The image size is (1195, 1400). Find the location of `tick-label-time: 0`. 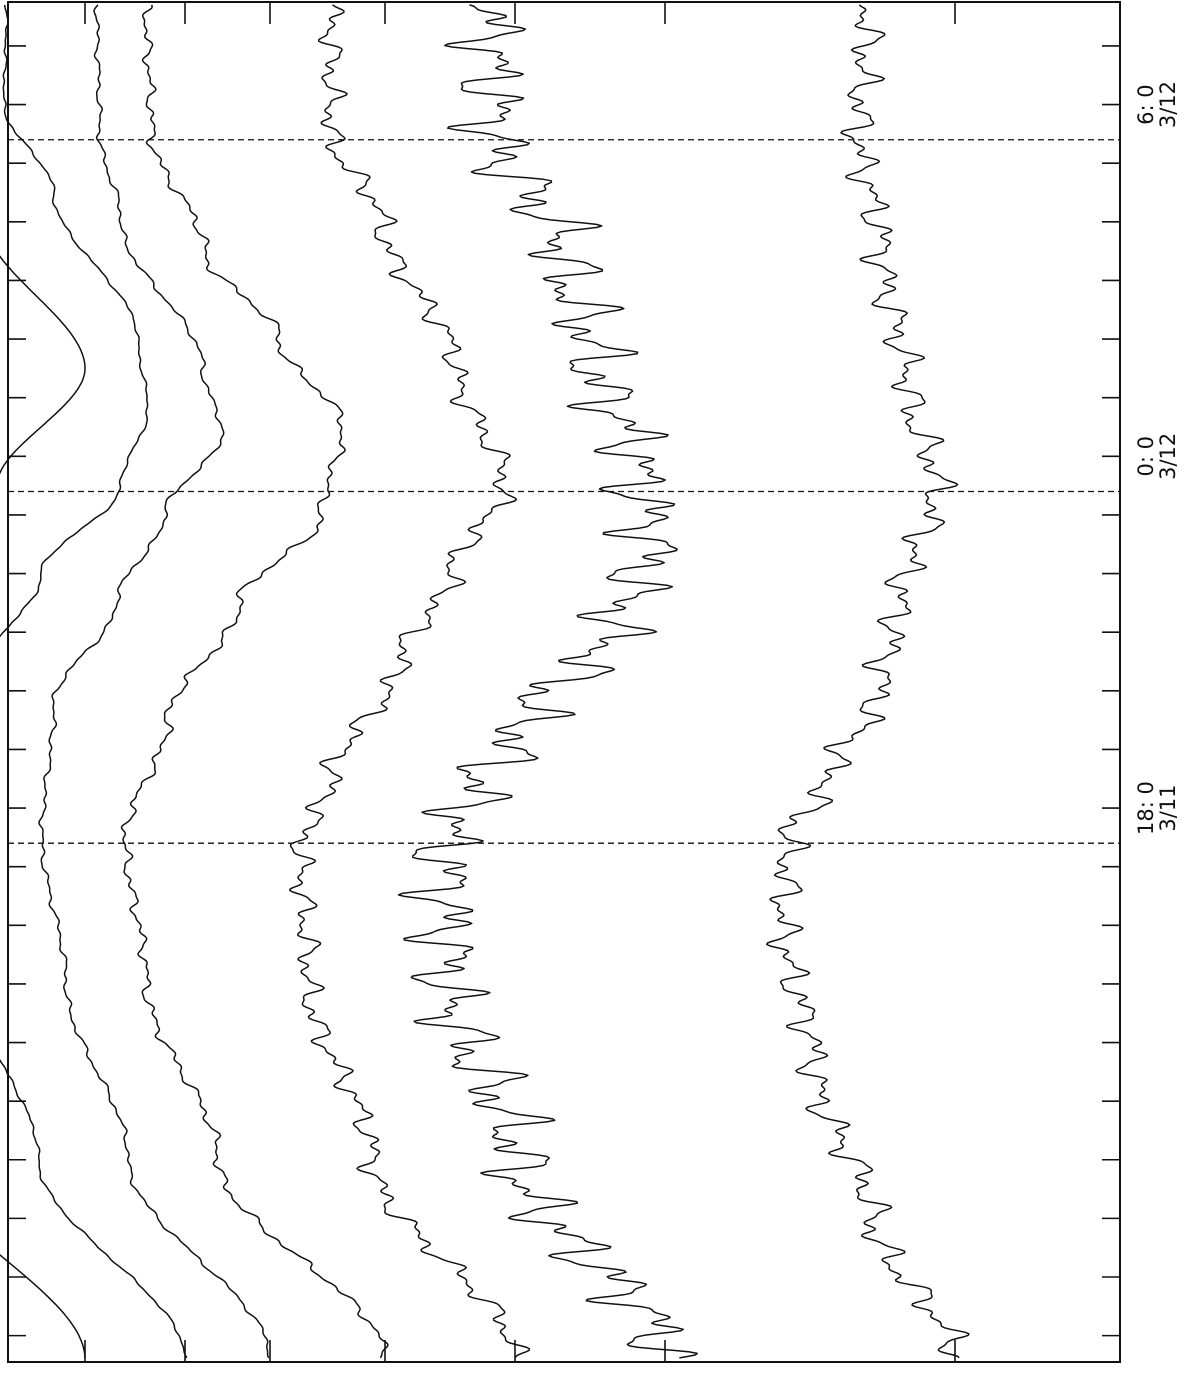

tick-label-time: 0 is located at coordinates (1146, 456).